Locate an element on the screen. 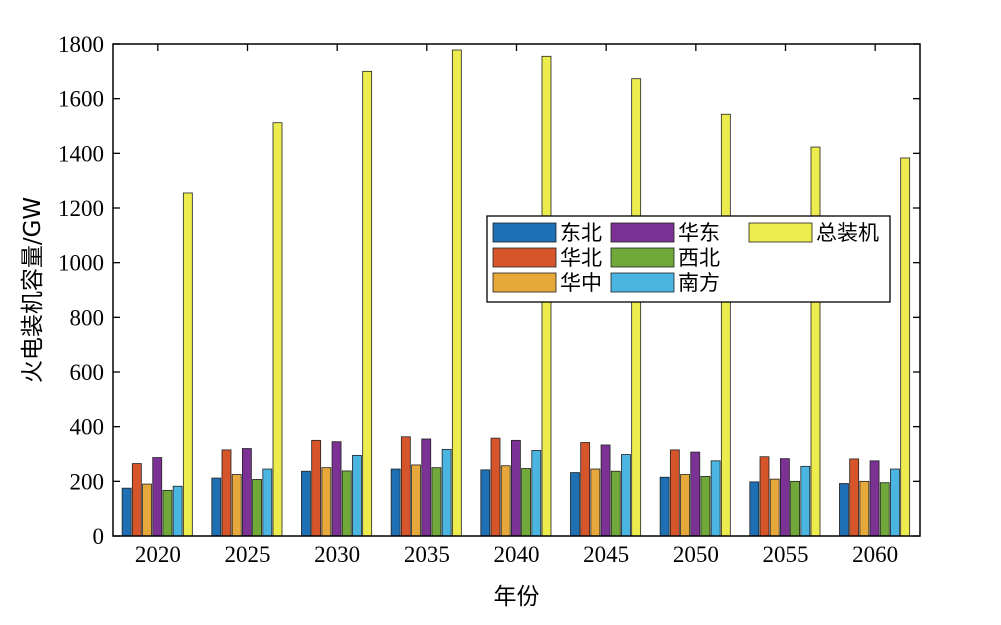  x-axis-label: 年份 is located at coordinates (517, 597).